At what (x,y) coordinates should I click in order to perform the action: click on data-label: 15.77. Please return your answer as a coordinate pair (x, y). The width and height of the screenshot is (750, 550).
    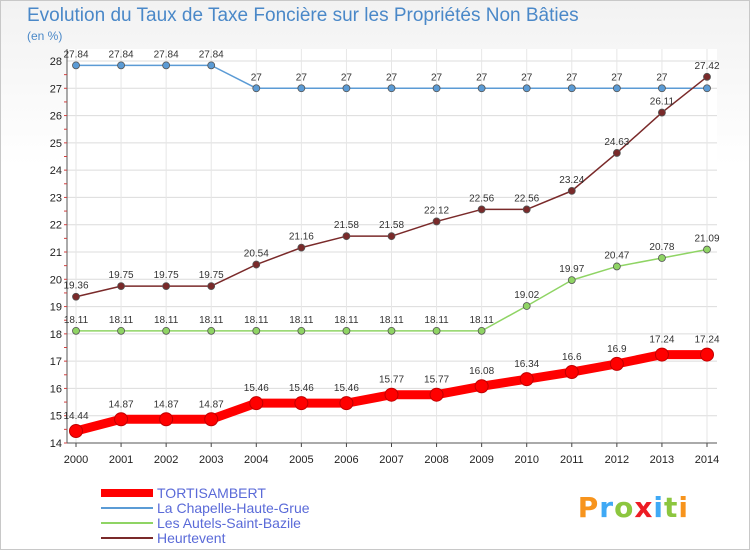
    Looking at the image, I should click on (391, 380).